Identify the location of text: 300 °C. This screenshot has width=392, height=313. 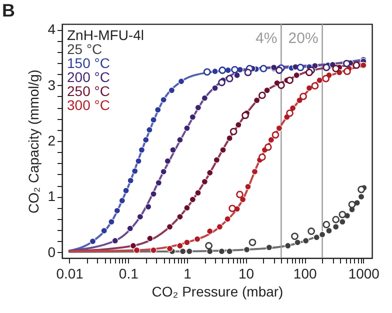
(88, 105).